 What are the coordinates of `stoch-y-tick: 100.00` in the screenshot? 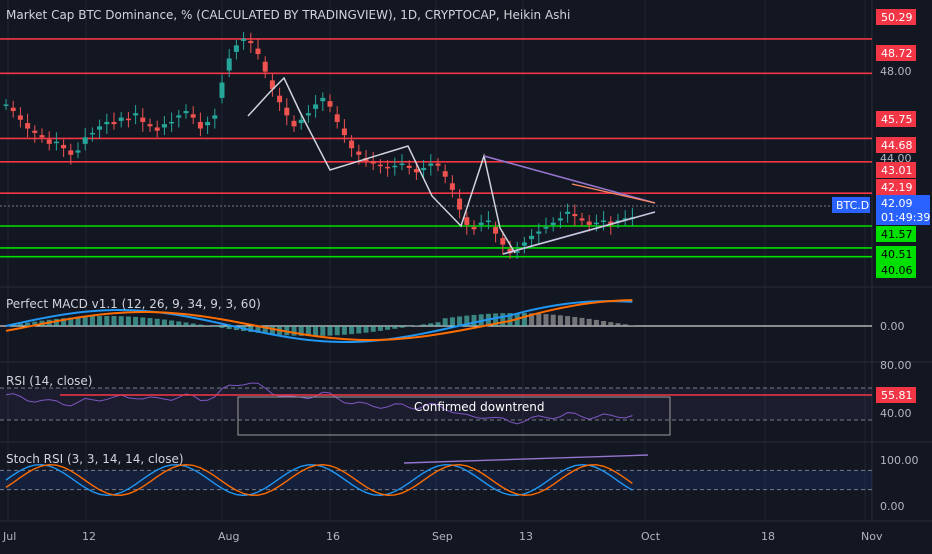 It's located at (899, 460).